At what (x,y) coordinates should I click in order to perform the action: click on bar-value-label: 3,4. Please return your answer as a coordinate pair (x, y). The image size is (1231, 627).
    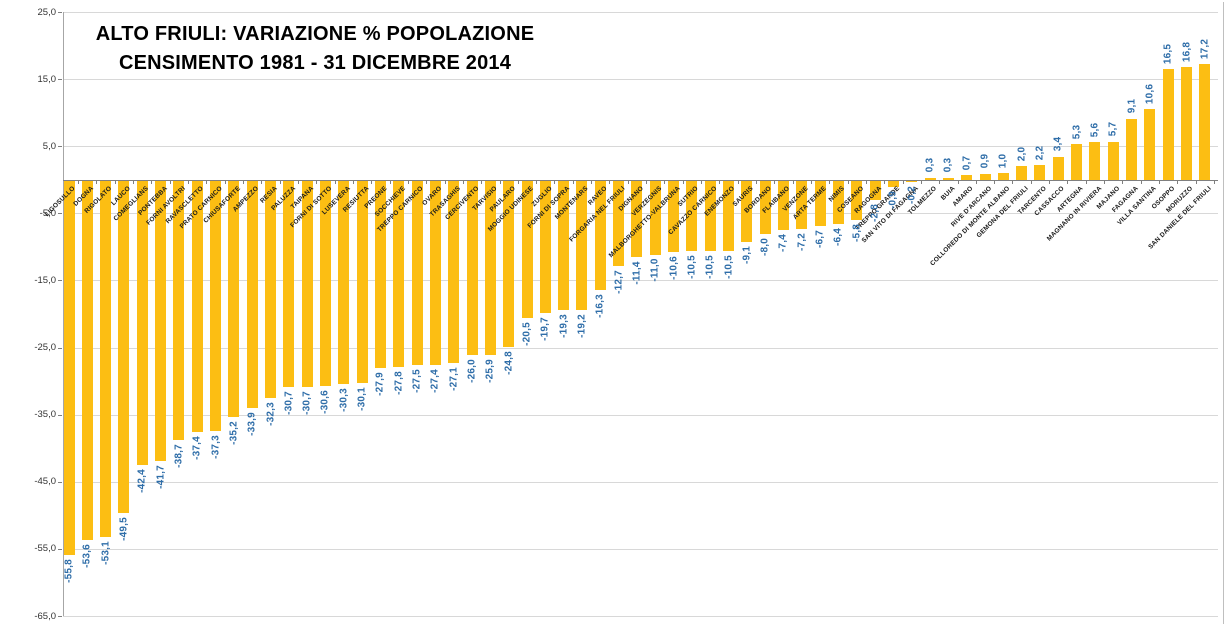
    Looking at the image, I should click on (1058, 144).